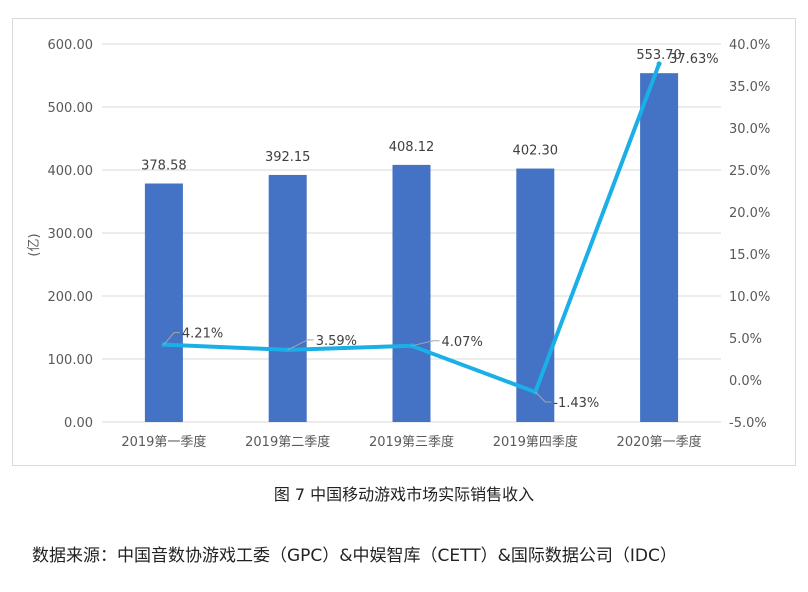 This screenshot has width=808, height=592. I want to click on y2-tick-label: 0.0%, so click(745, 381).